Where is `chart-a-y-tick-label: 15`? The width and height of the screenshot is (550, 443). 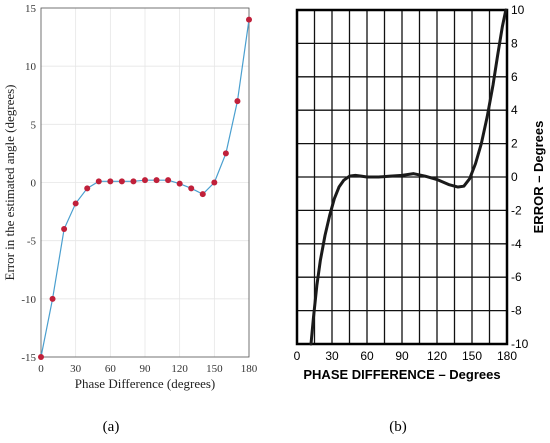
chart-a-y-tick-label: 15 is located at coordinates (31, 9).